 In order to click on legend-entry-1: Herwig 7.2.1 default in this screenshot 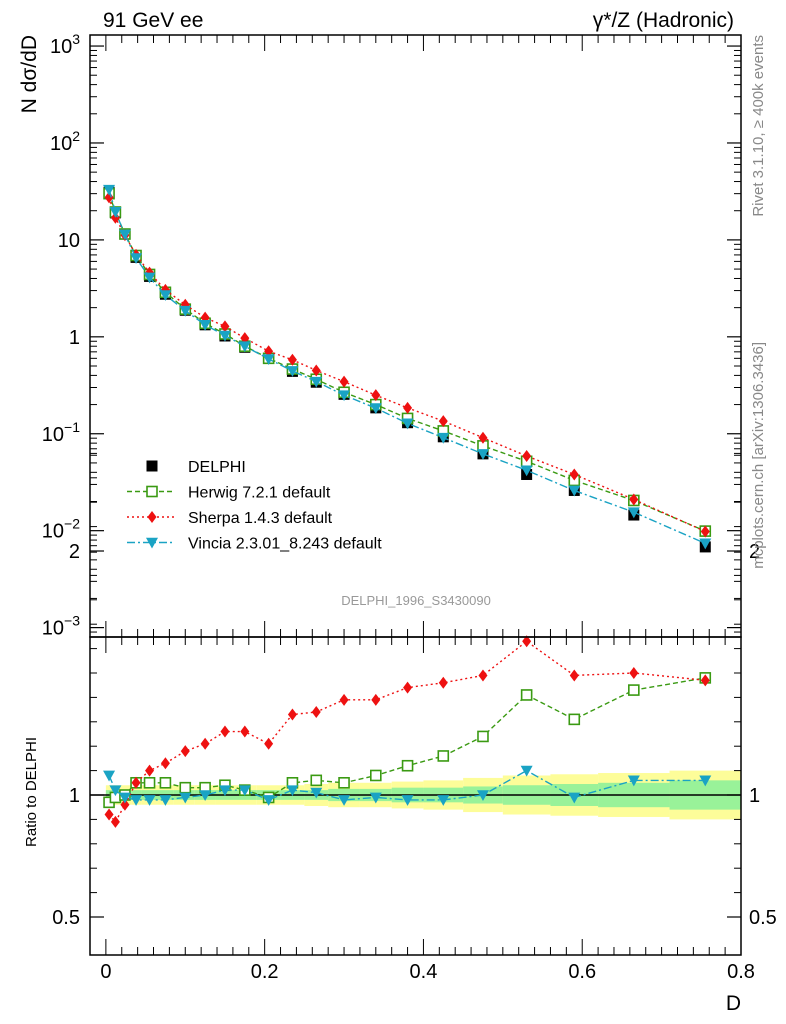, I will do `click(229, 493)`.